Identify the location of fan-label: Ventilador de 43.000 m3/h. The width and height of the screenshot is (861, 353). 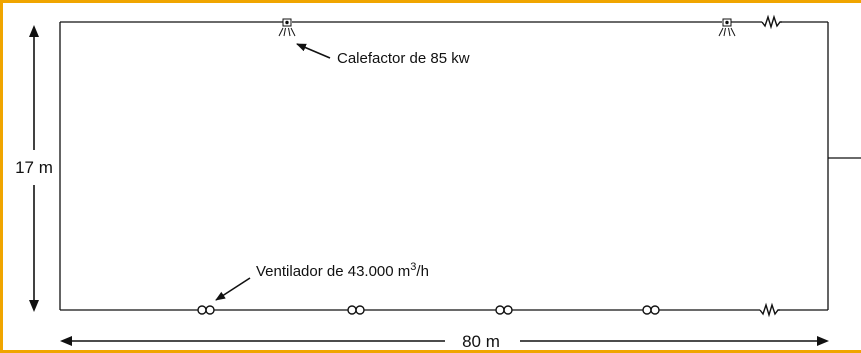
(342, 270).